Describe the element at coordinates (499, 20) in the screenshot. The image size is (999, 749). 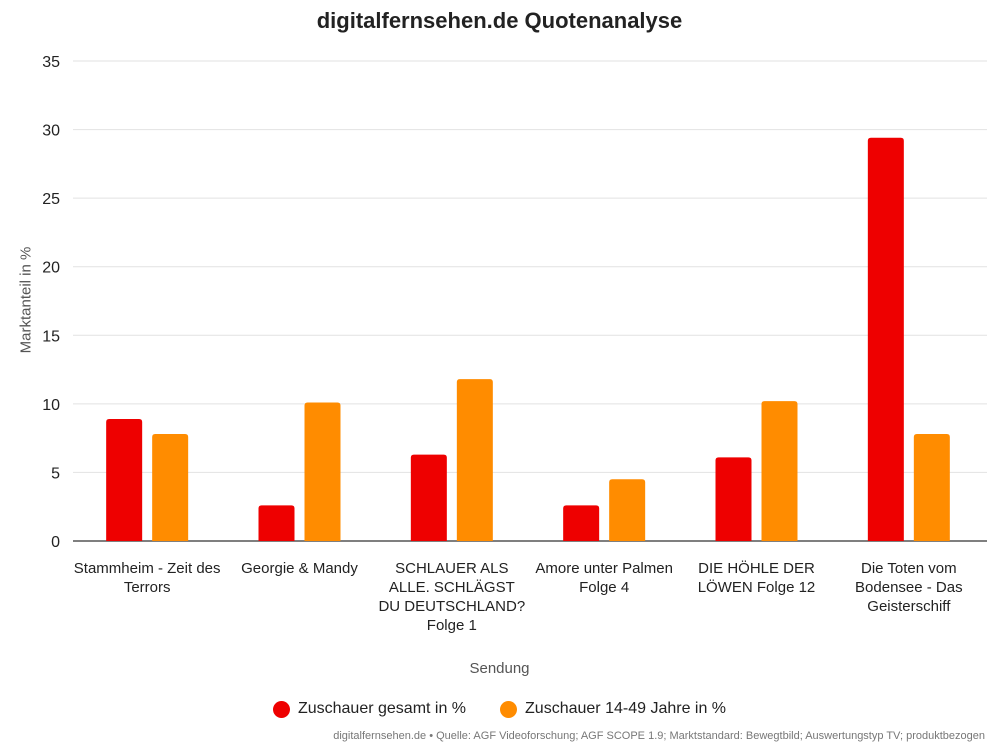
I see `chart-title: digitalfernsehen.de Quotenanalyse` at that location.